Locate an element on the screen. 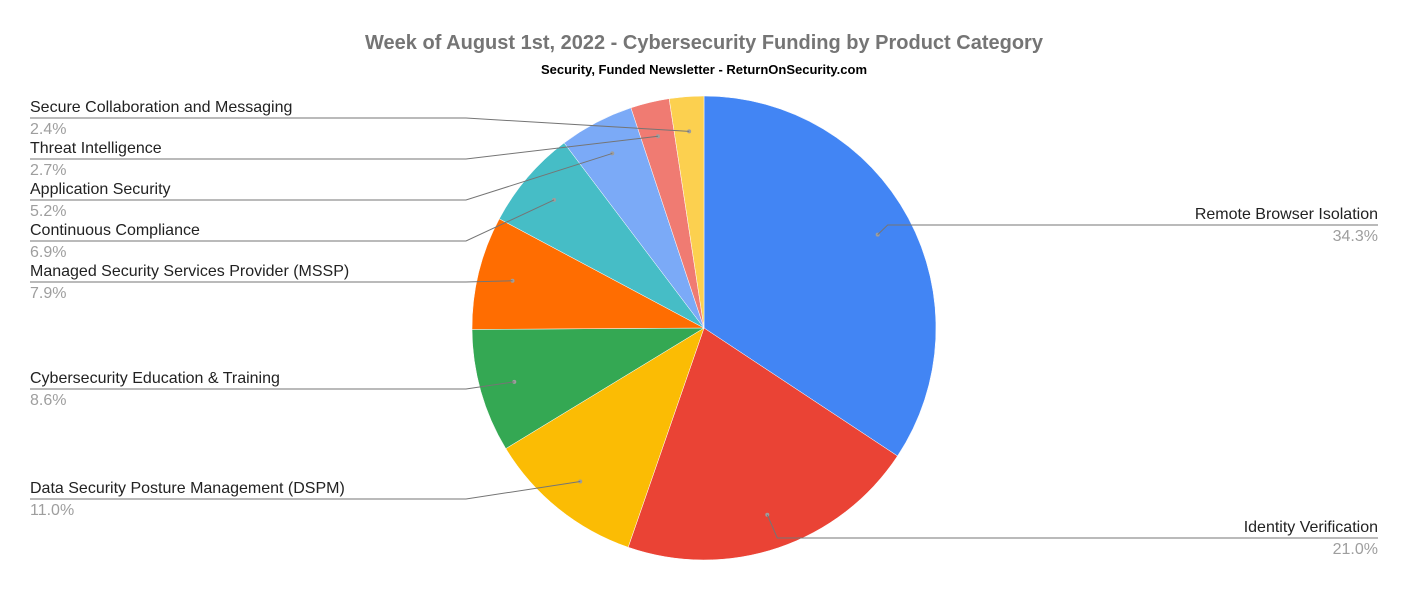  slice-label: Continuous Compliance is located at coordinates (115, 230).